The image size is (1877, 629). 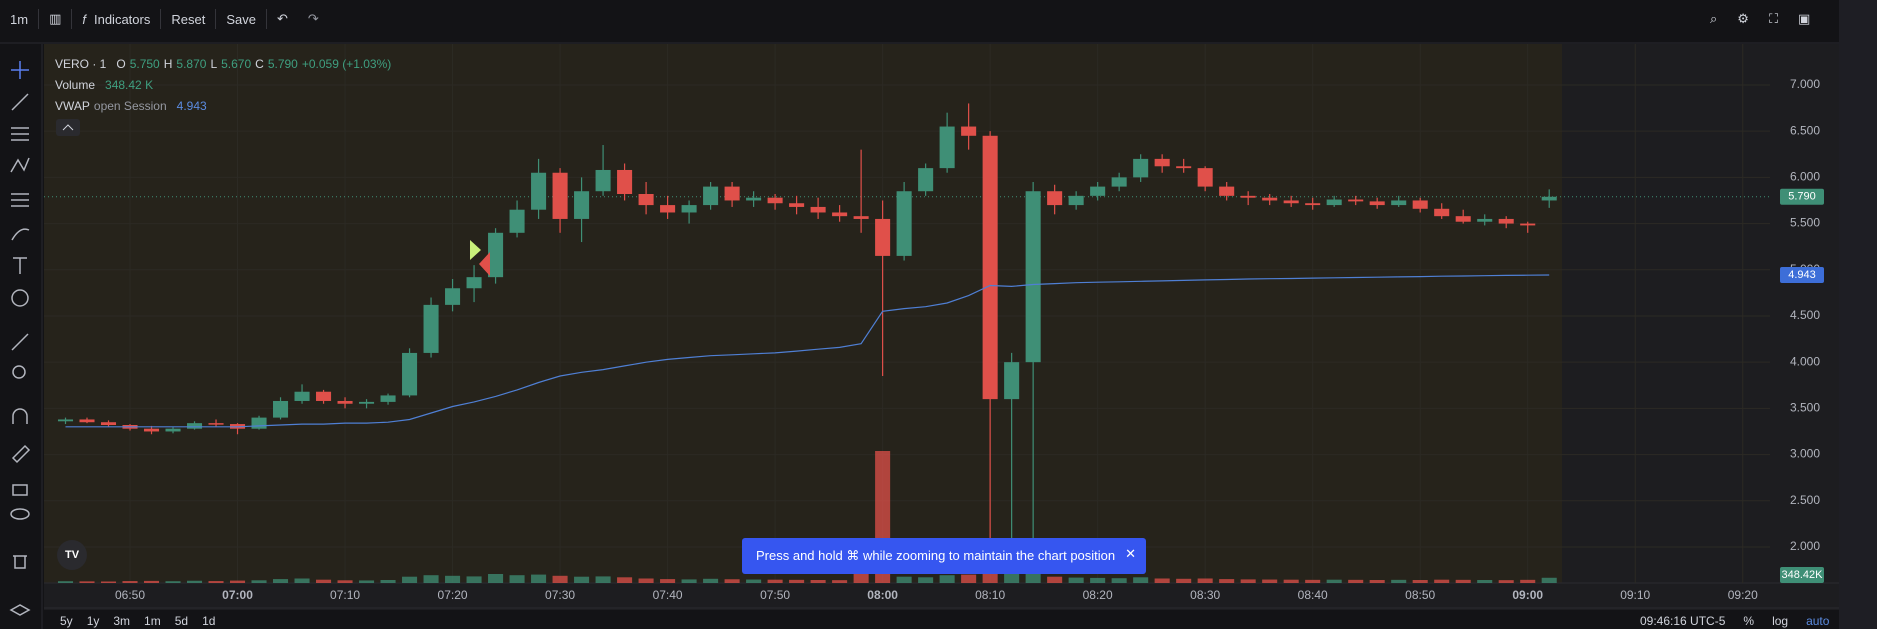 I want to click on redo-button: ↷, so click(x=313, y=18).